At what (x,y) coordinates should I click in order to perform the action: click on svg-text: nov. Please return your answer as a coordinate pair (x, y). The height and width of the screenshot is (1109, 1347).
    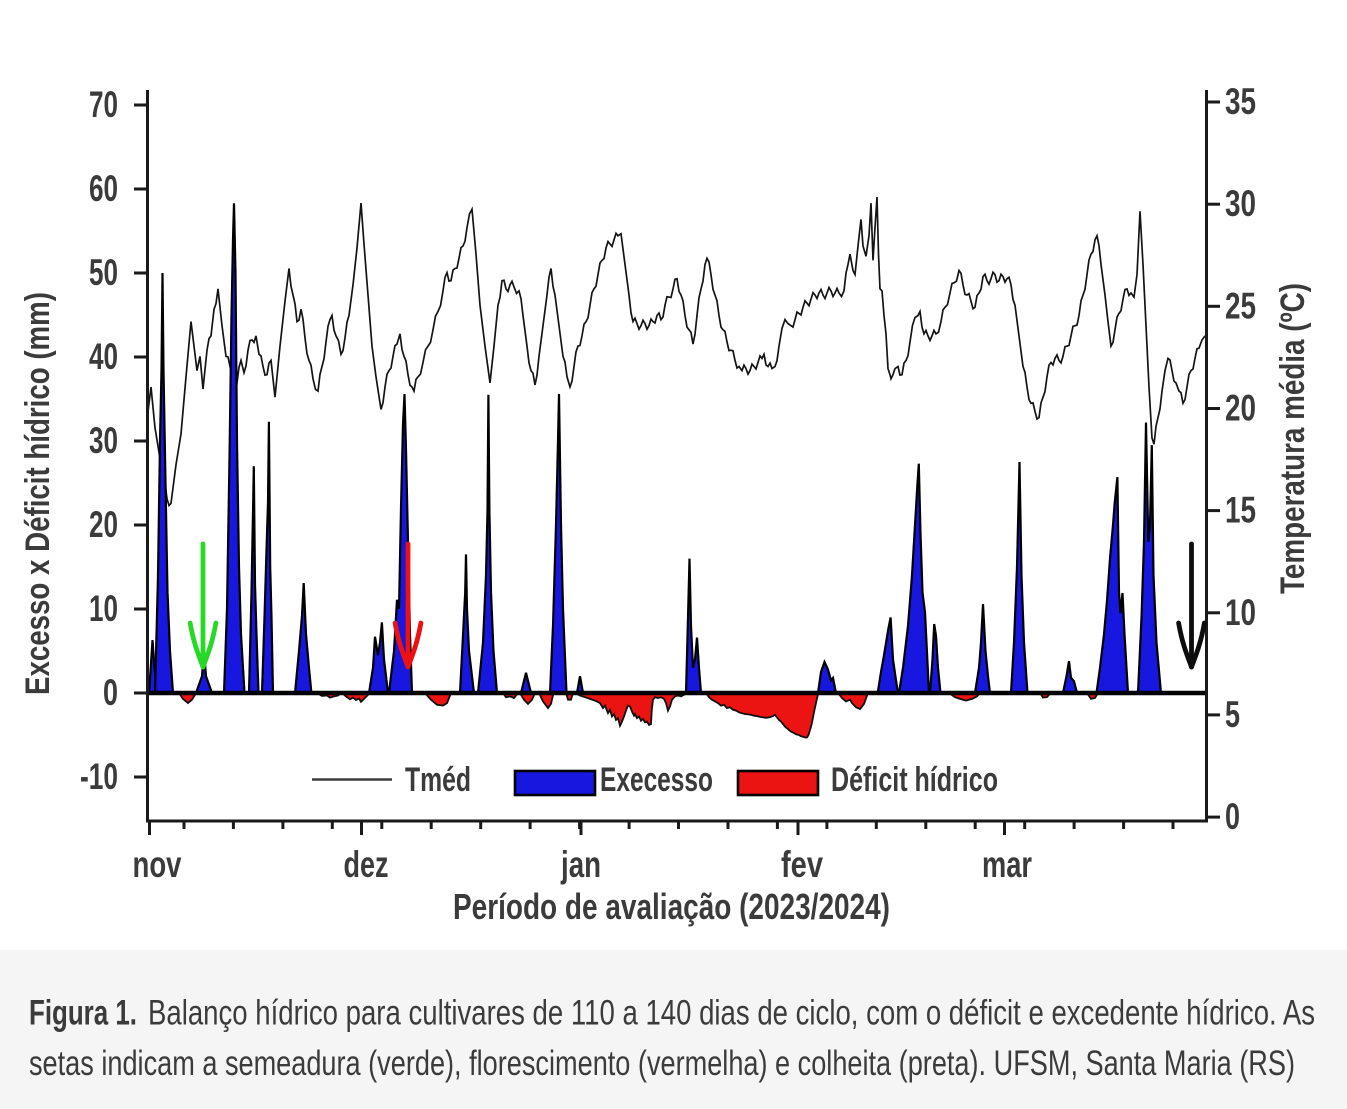
    Looking at the image, I should click on (157, 864).